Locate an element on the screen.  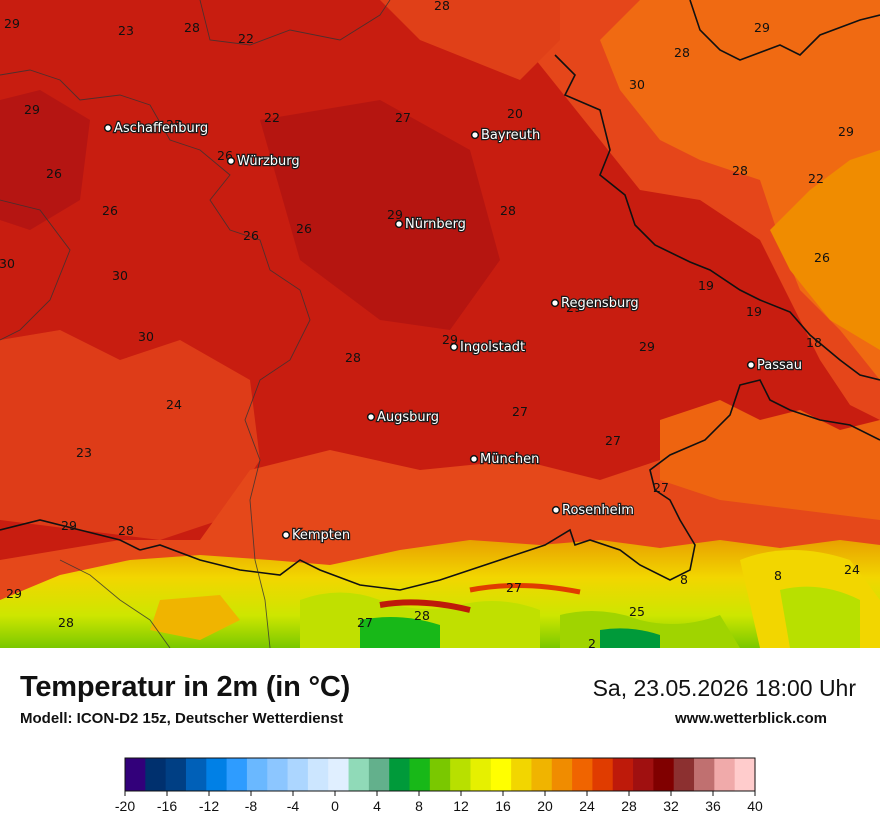
legend-tick-label: -12 is located at coordinates (209, 806).